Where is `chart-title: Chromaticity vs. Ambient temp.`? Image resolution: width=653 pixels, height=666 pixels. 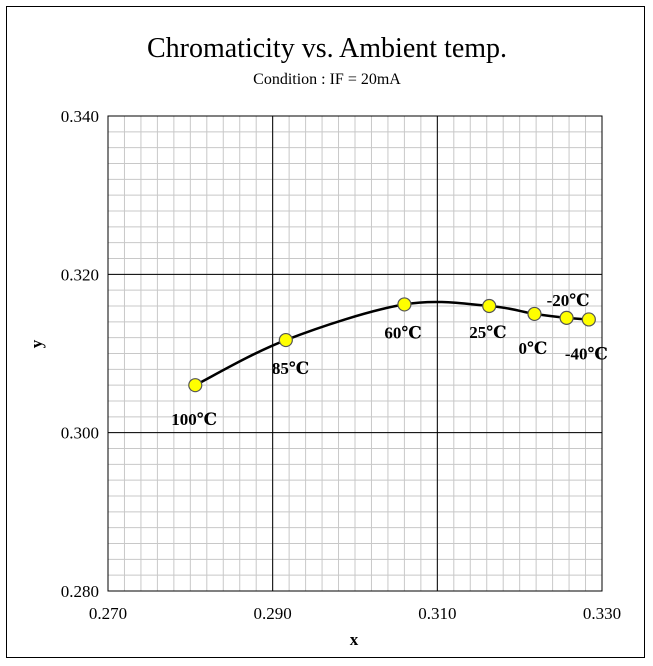
chart-title: Chromaticity vs. Ambient temp. is located at coordinates (327, 48).